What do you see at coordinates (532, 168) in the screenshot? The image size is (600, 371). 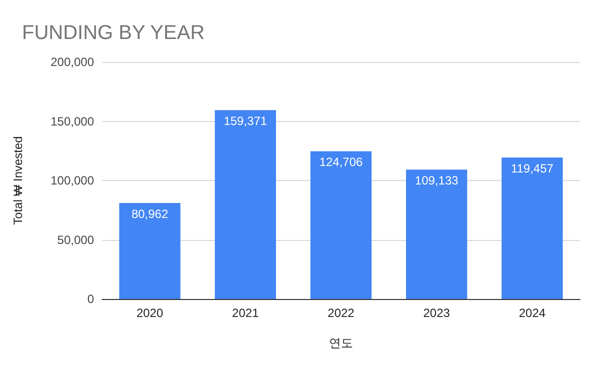 I see `data-label: 119,457` at bounding box center [532, 168].